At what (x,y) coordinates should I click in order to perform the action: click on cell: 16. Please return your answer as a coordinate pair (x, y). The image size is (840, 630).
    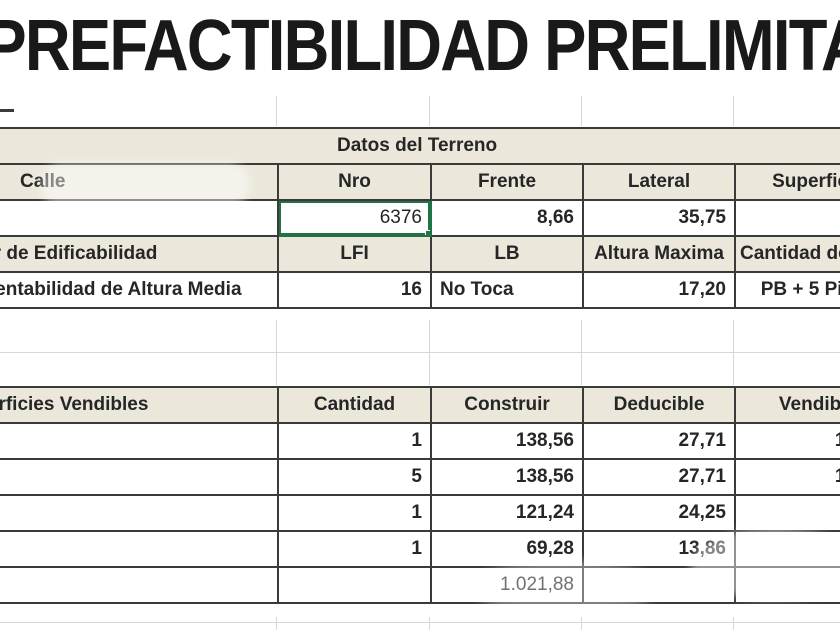
    Looking at the image, I should click on (354, 290).